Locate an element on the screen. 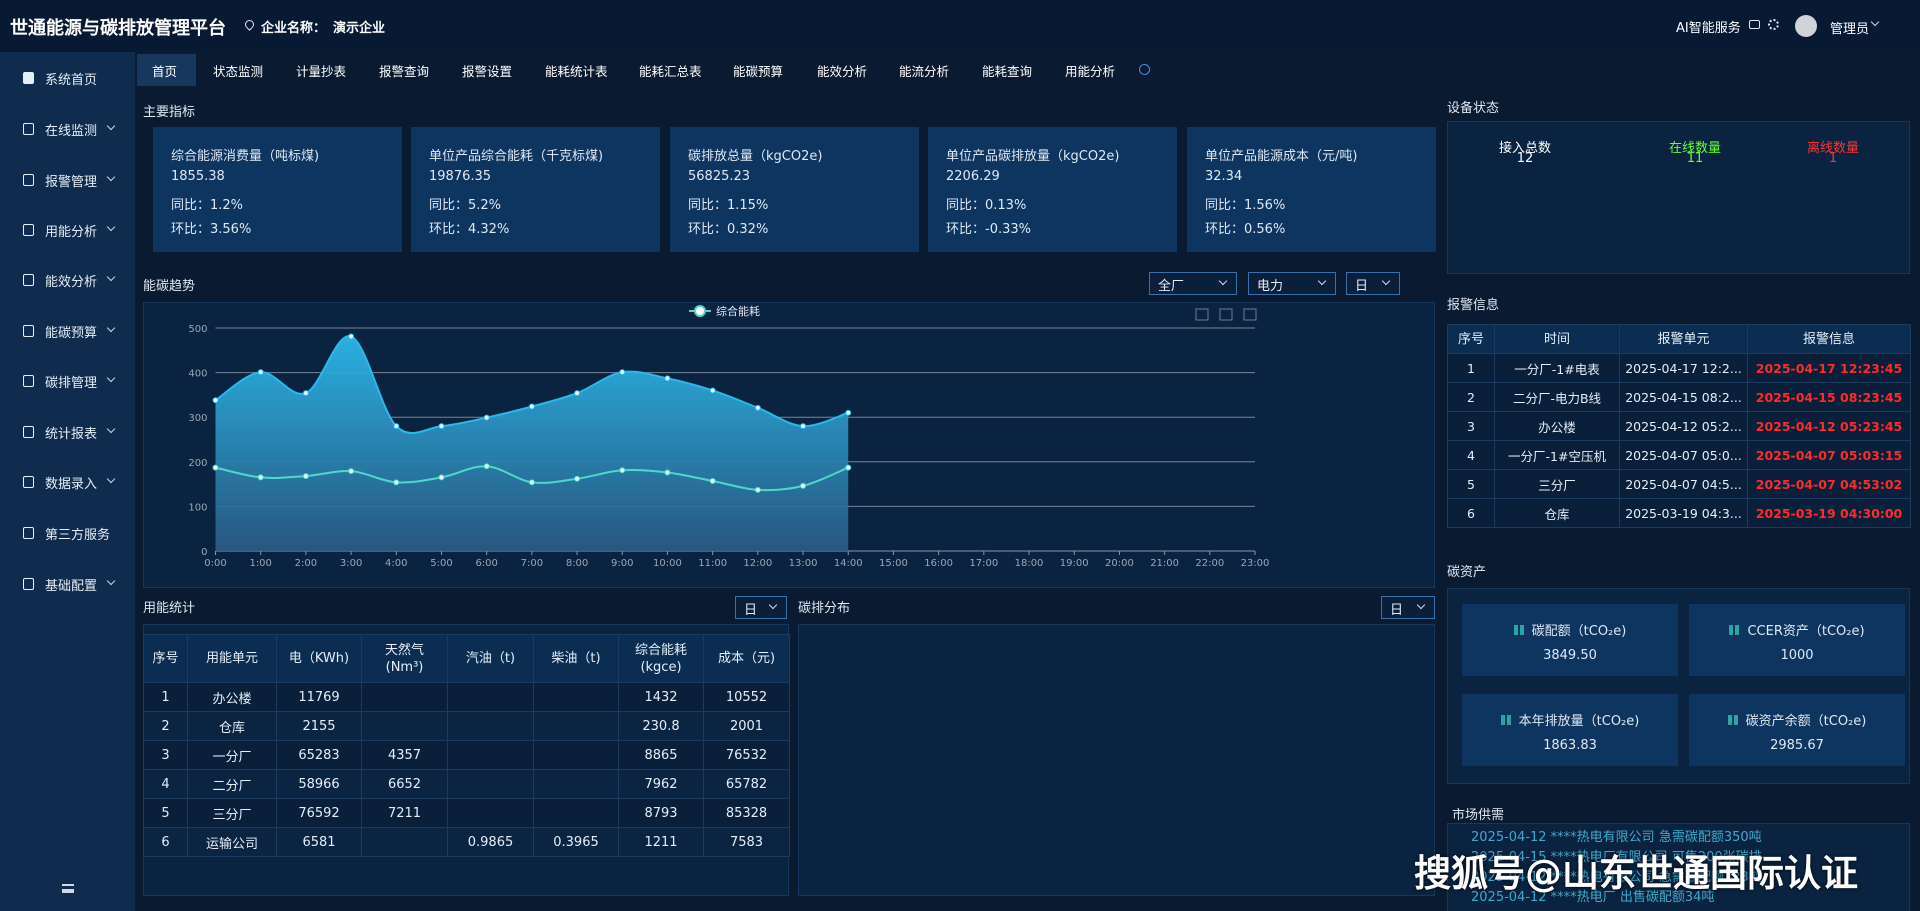 Image resolution: width=1920 pixels, height=911 pixels. tab: 报警查询 is located at coordinates (404, 71).